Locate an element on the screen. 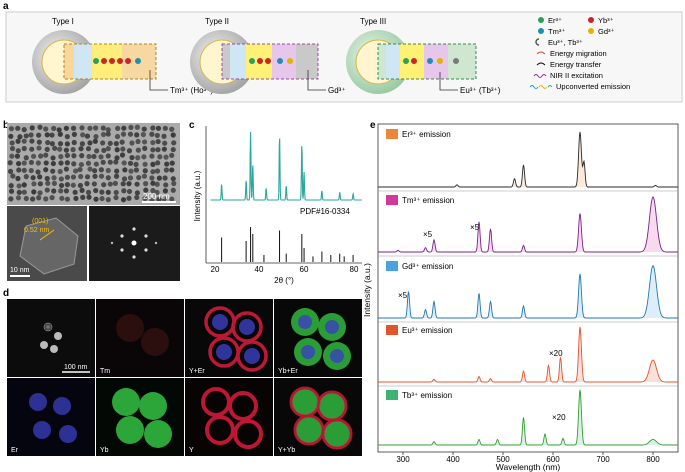 Image resolution: width=685 pixels, height=472 pixels. yb-legend-icon is located at coordinates (591, 20).